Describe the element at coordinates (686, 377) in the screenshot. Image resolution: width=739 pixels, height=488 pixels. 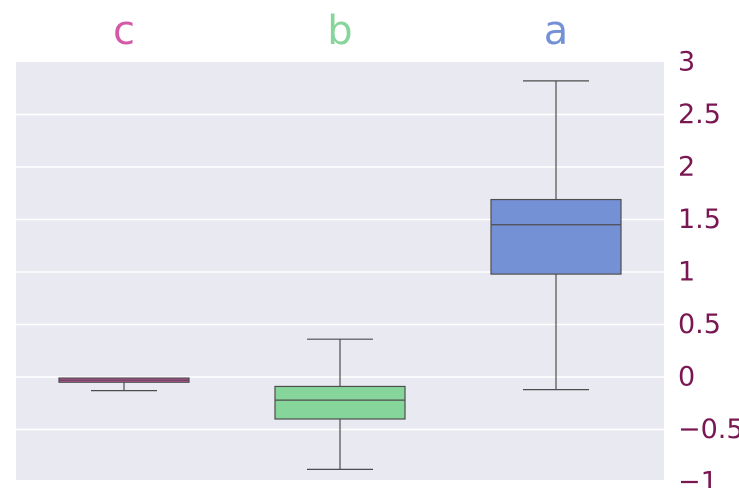
I see `y-tick-label: 0` at that location.